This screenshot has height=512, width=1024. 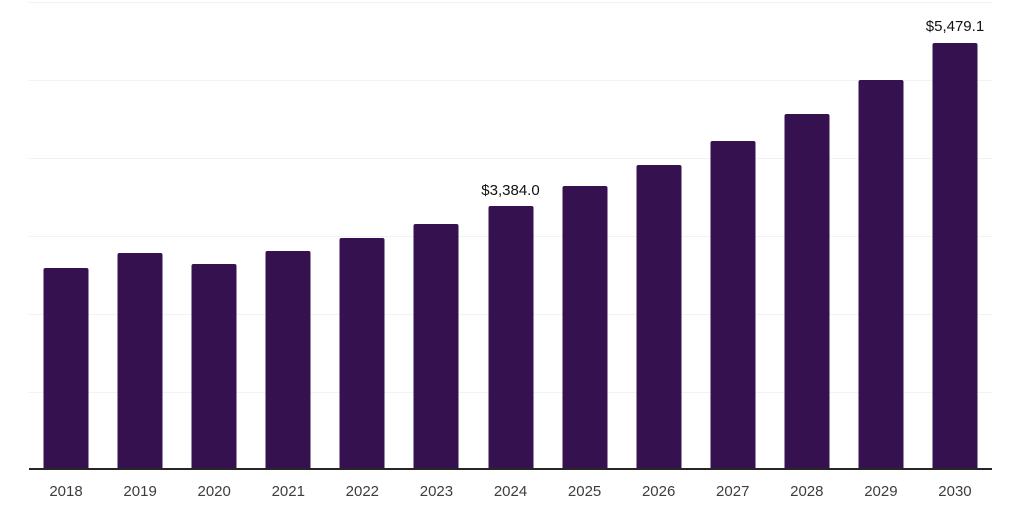 I want to click on x-axis-line, so click(x=510, y=469).